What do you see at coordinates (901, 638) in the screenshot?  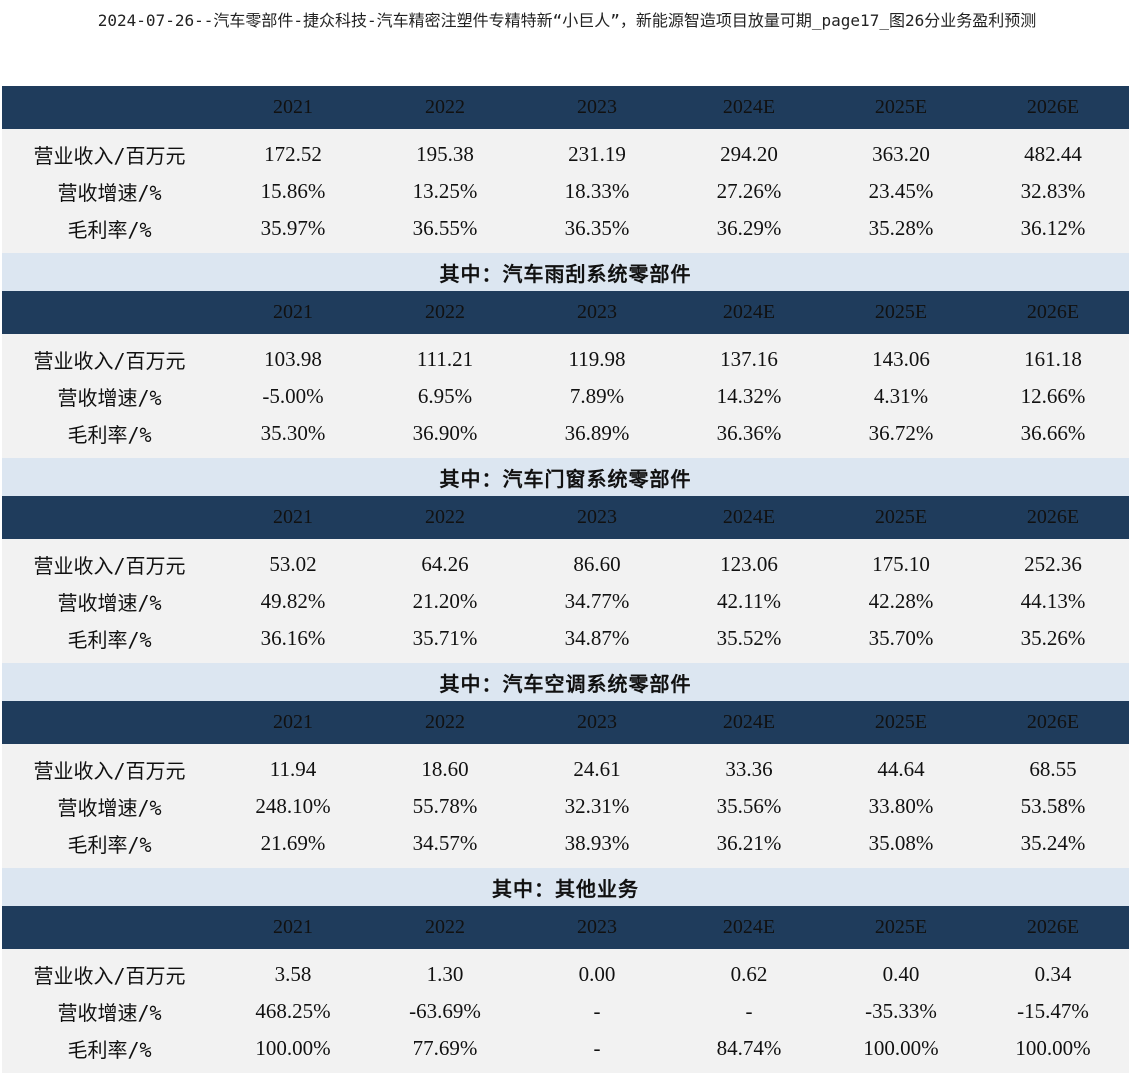 I see `table-cell: 35.70%` at bounding box center [901, 638].